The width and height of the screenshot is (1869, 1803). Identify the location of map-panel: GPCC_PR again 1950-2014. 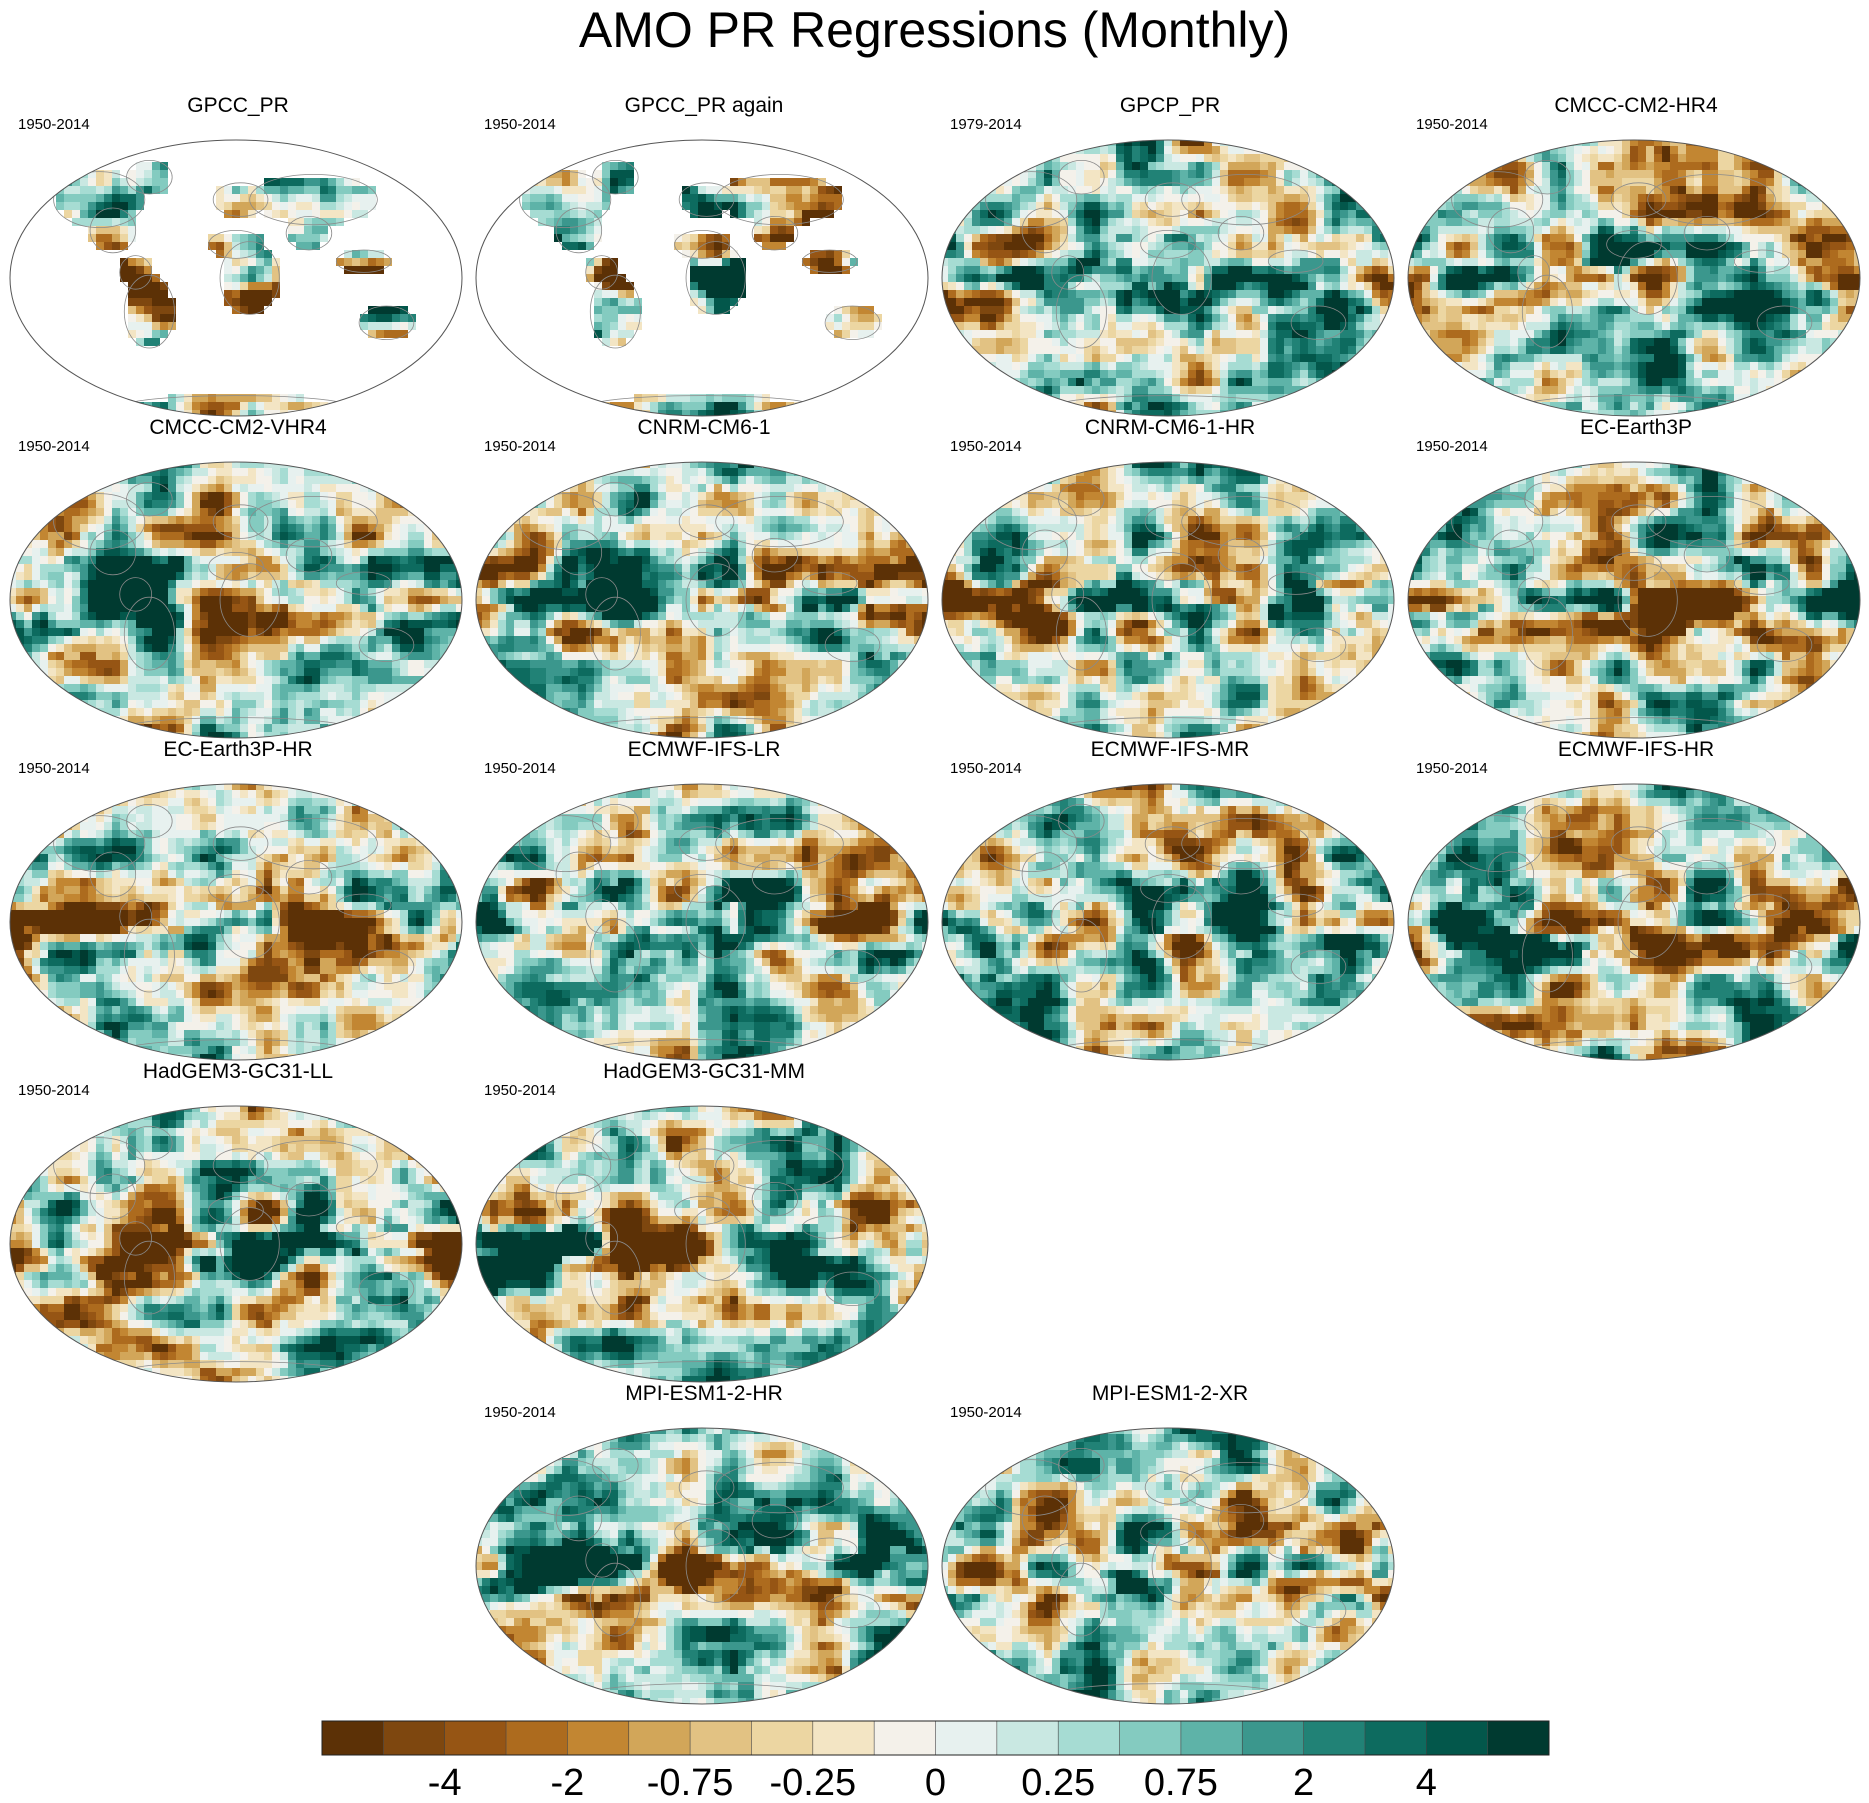
(704, 255).